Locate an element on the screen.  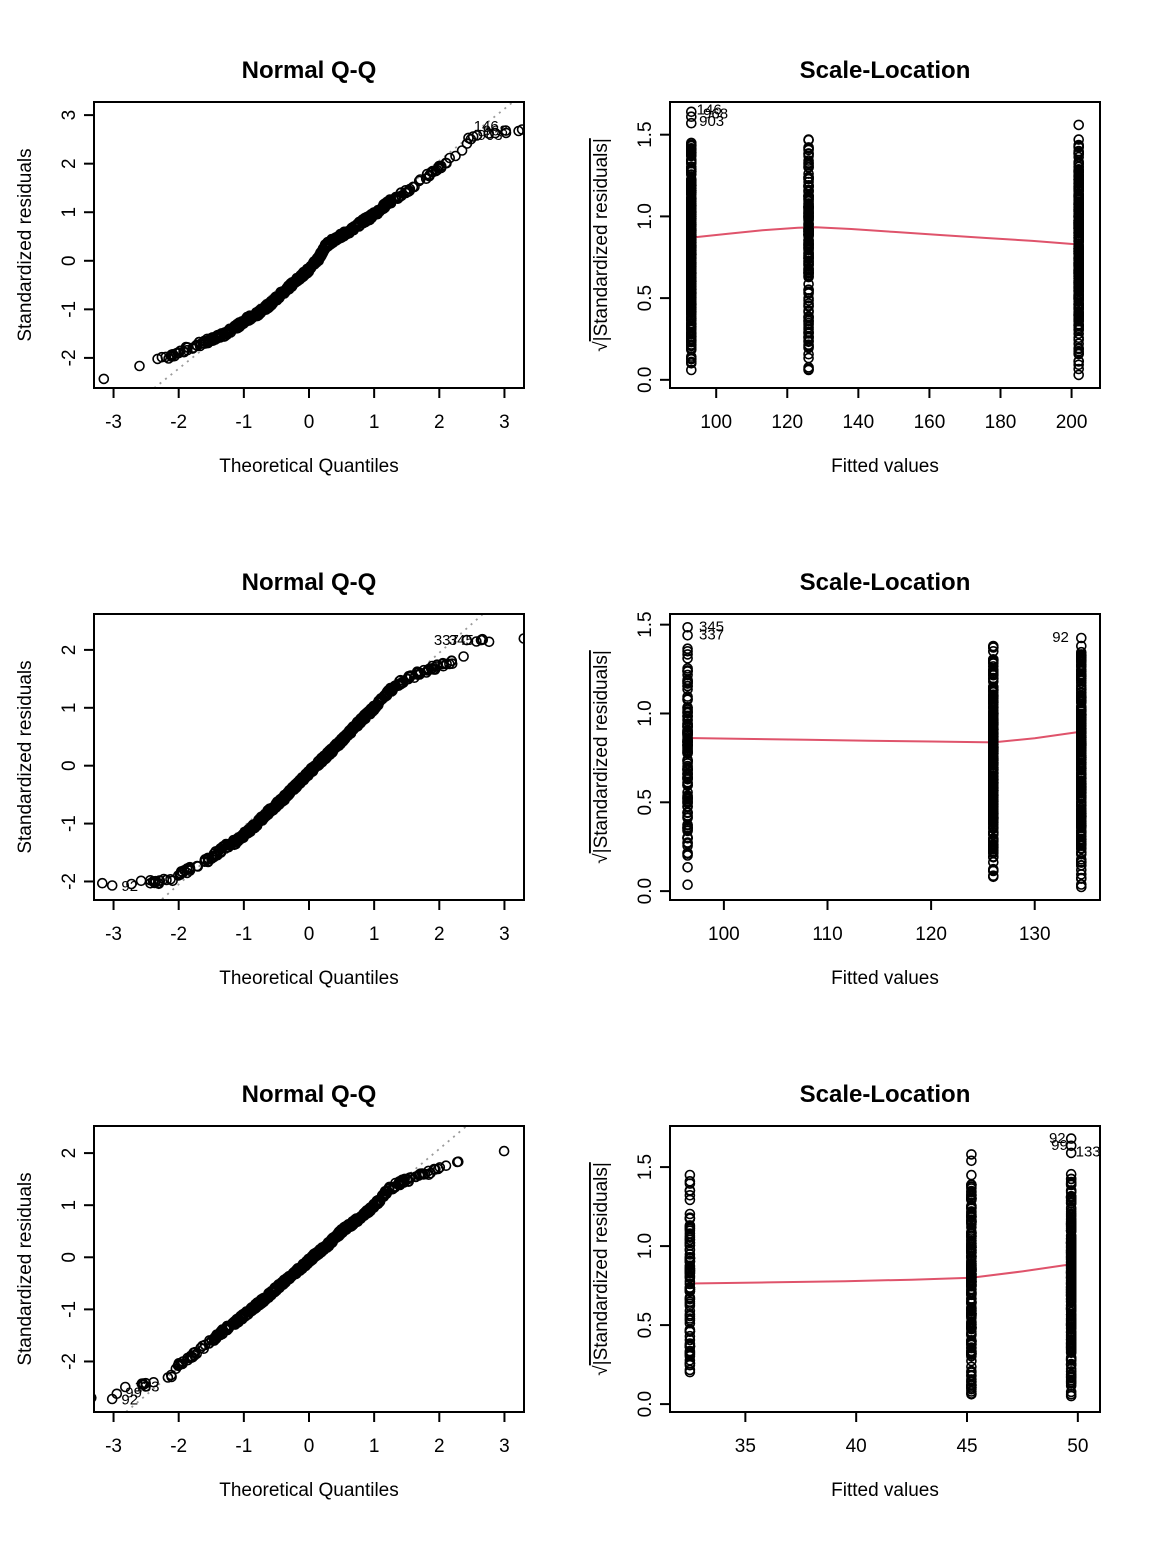
point-label: 337 is located at coordinates (711, 634).